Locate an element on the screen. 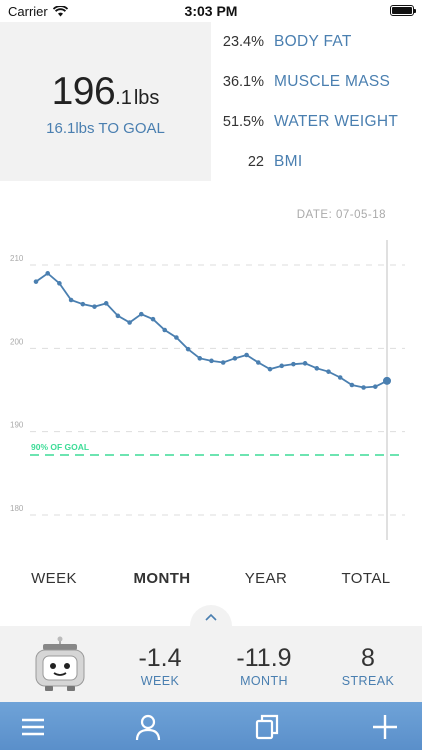 The width and height of the screenshot is (422, 750). y-tick-label: 200 is located at coordinates (17, 341).